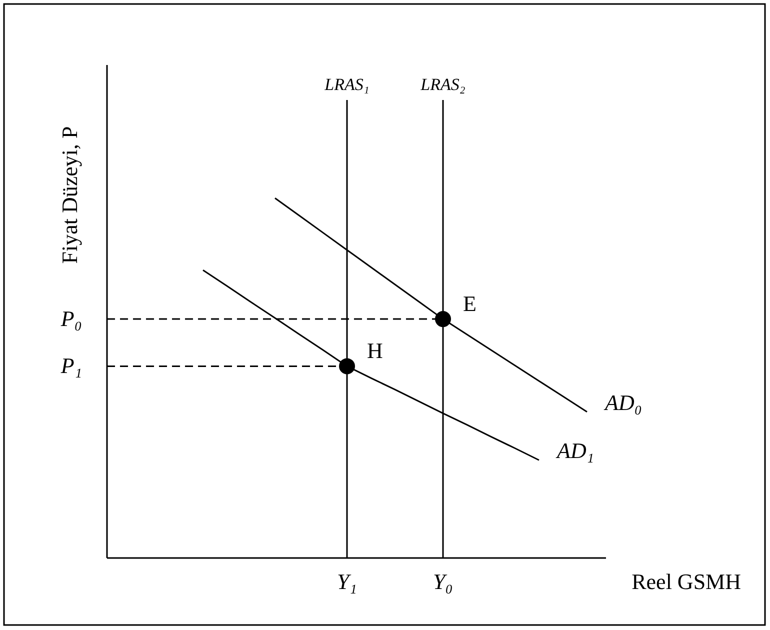 The image size is (770, 630). I want to click on annotation: E, so click(469, 303).